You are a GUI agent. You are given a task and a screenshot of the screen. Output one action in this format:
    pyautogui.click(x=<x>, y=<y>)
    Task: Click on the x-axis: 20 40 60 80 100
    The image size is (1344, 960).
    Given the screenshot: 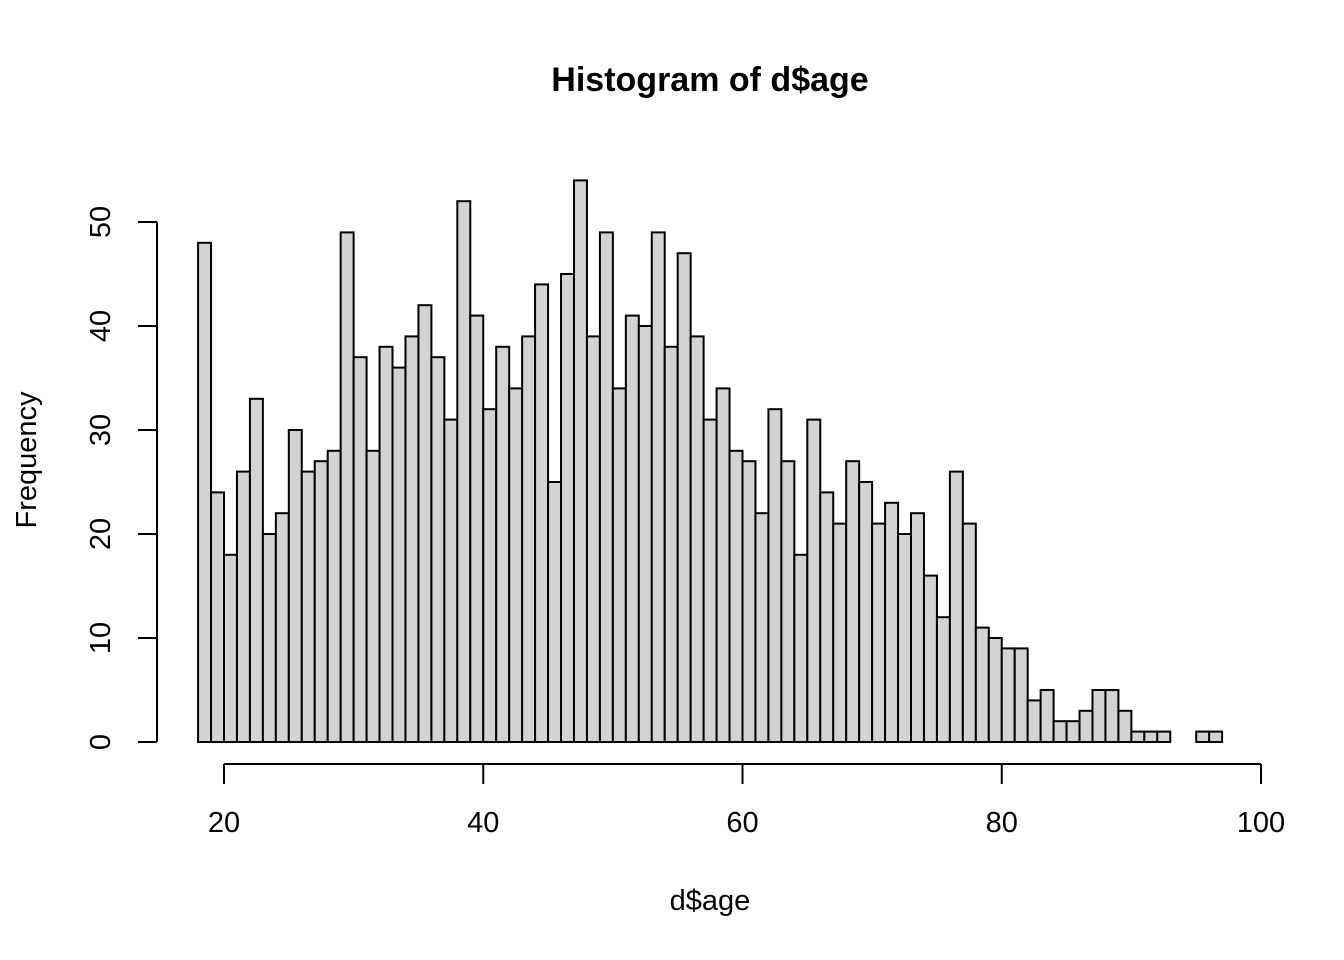 What is the action you would take?
    pyautogui.click(x=746, y=801)
    